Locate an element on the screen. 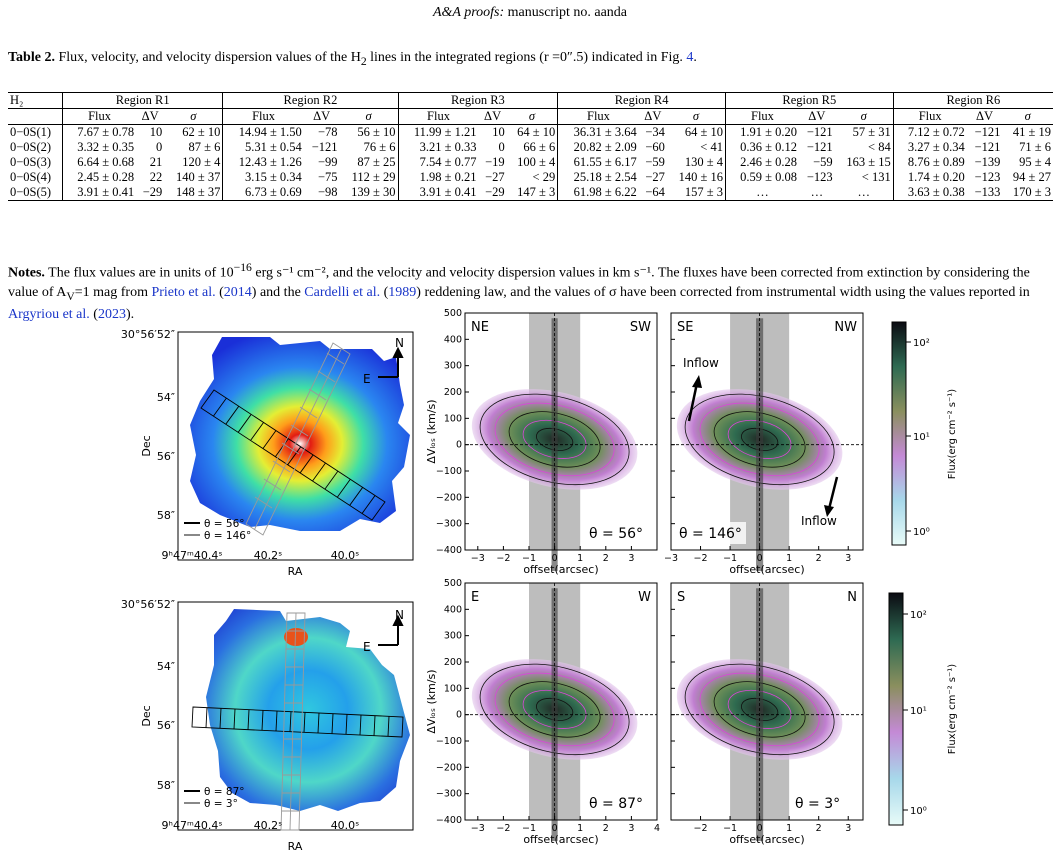 The width and height of the screenshot is (1060, 857). arrow-head is located at coordinates (697, 381).